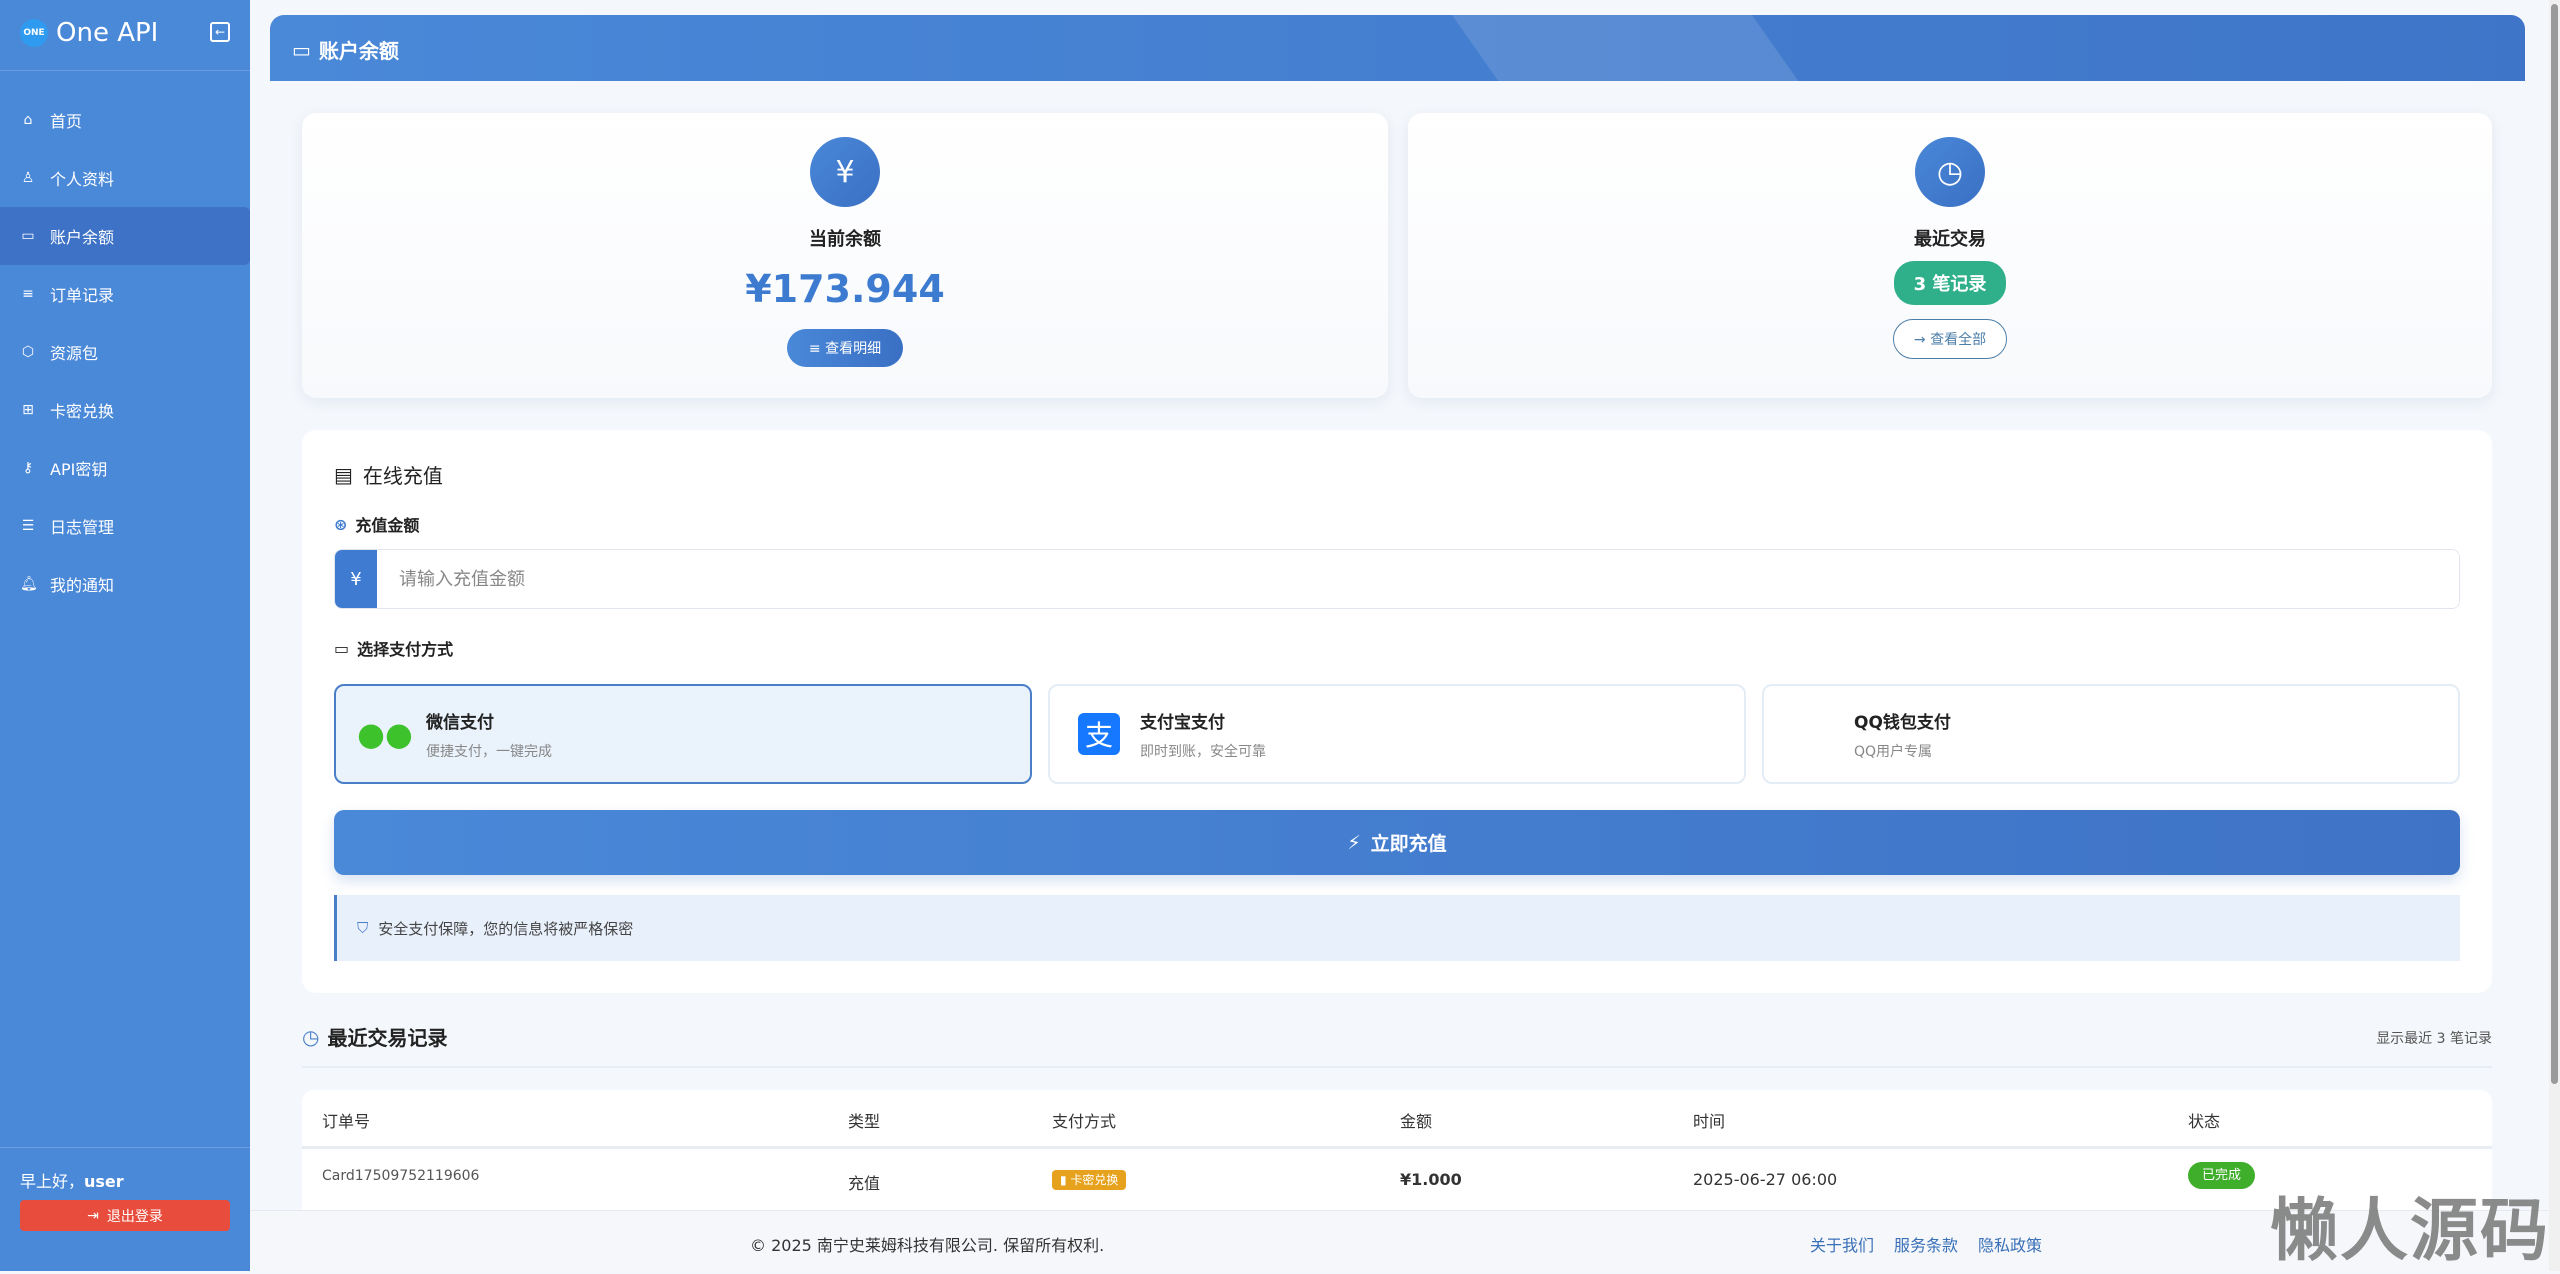 The height and width of the screenshot is (1274, 2560). I want to click on column-header: 金额, so click(1416, 1121).